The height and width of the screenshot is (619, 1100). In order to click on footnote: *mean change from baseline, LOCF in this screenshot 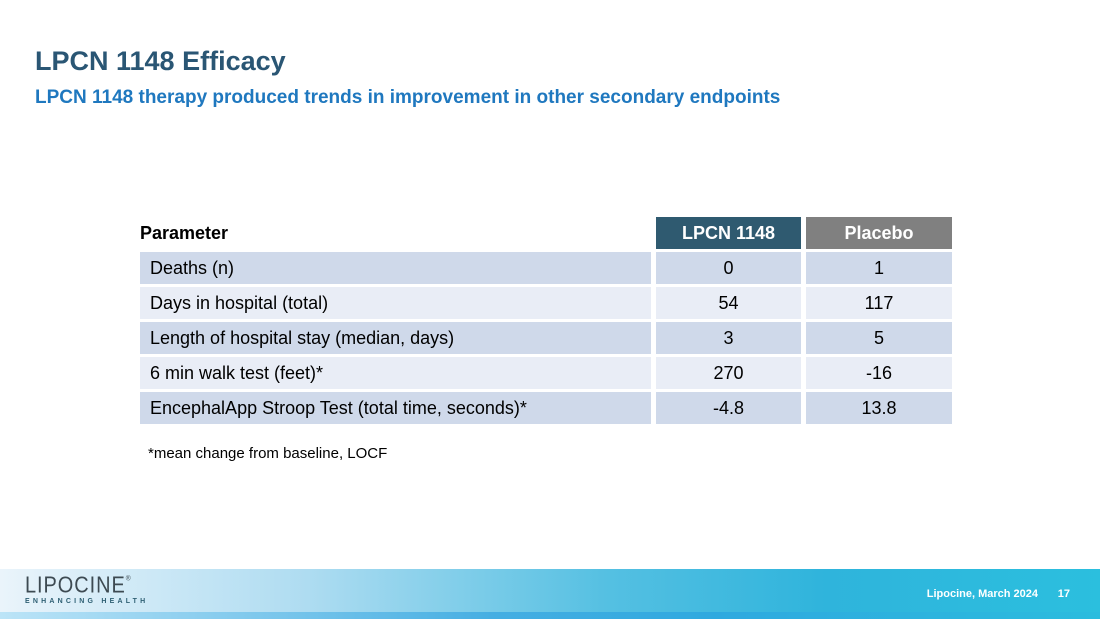, I will do `click(268, 453)`.